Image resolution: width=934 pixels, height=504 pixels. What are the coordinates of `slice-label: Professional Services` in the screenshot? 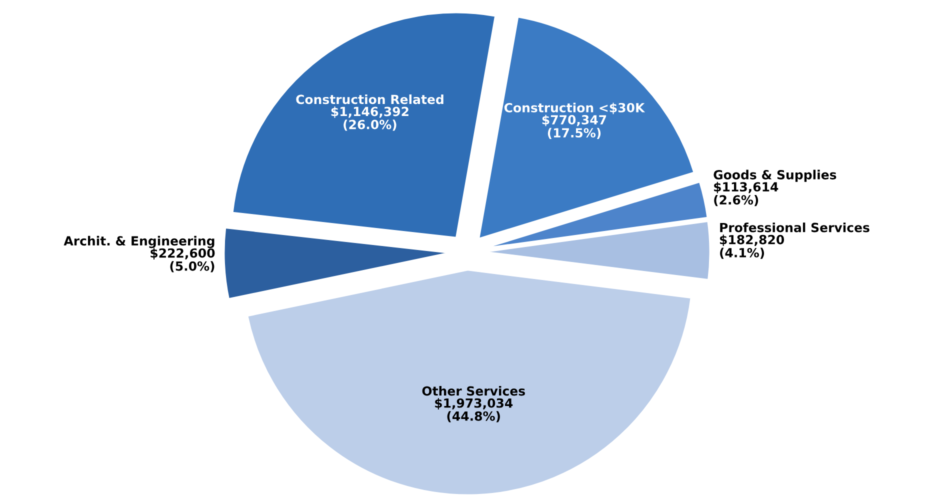 It's located at (795, 227).